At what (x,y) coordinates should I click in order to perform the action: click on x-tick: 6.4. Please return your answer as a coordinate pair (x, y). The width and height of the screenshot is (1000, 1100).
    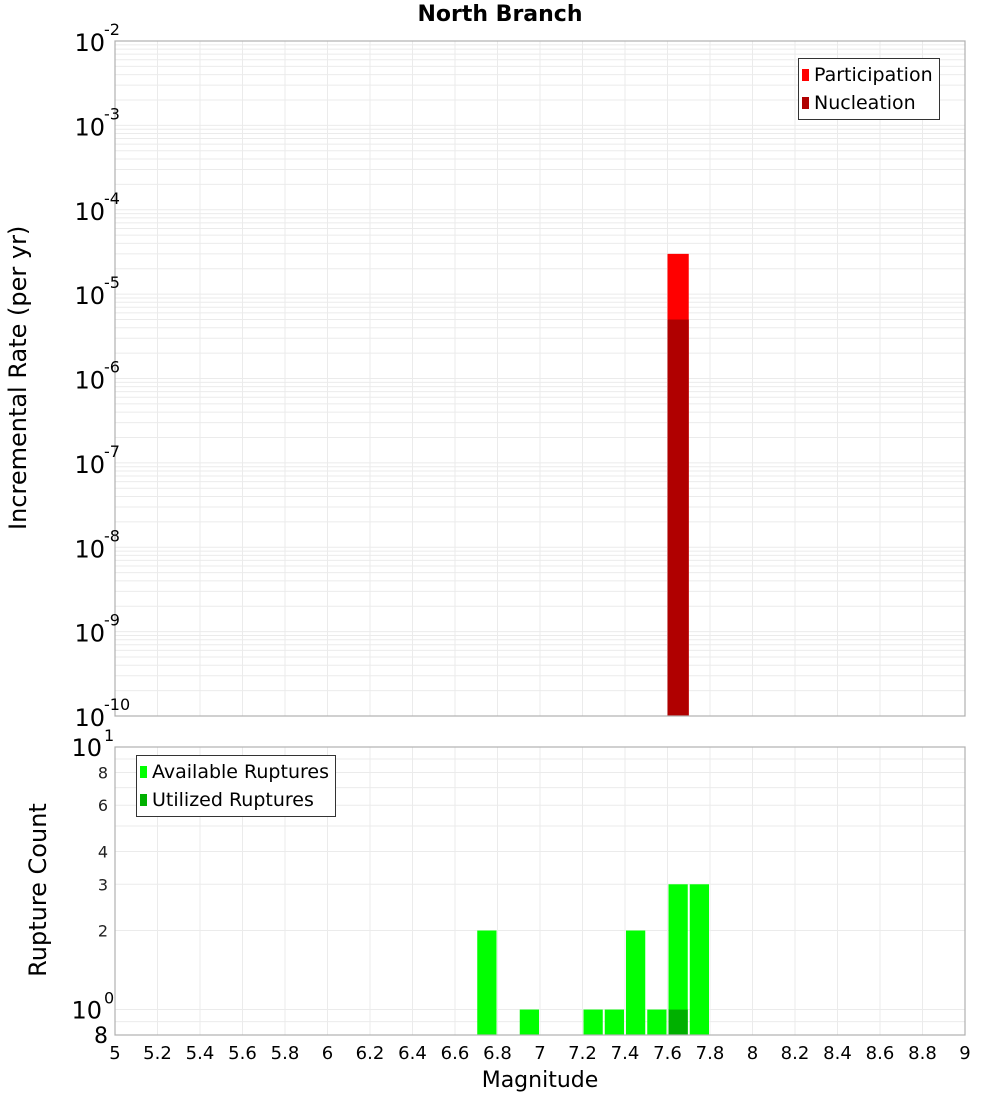
    Looking at the image, I should click on (412, 1053).